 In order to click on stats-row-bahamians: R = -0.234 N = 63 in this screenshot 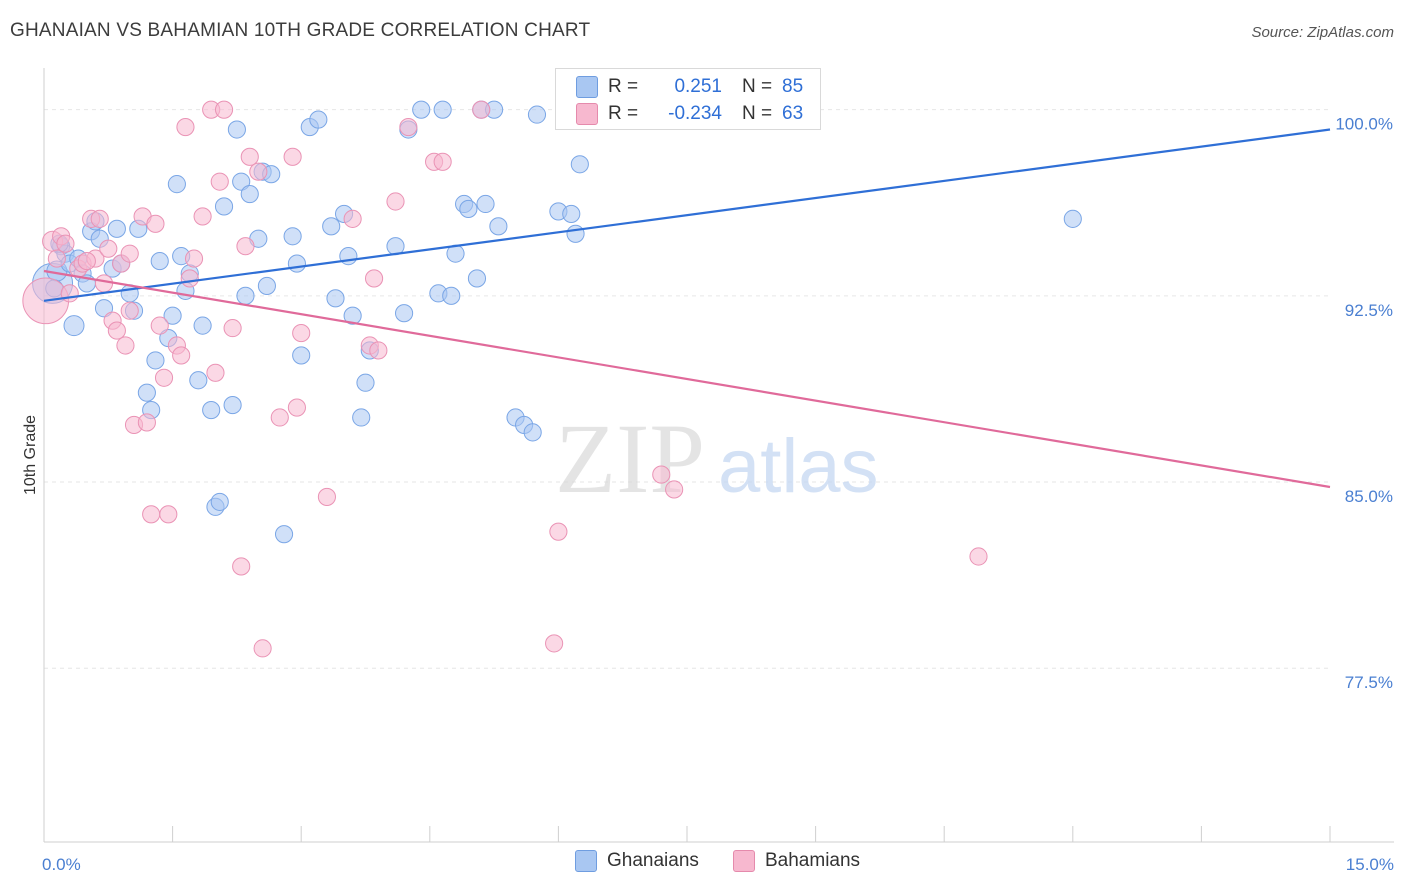, I will do `click(689, 114)`.